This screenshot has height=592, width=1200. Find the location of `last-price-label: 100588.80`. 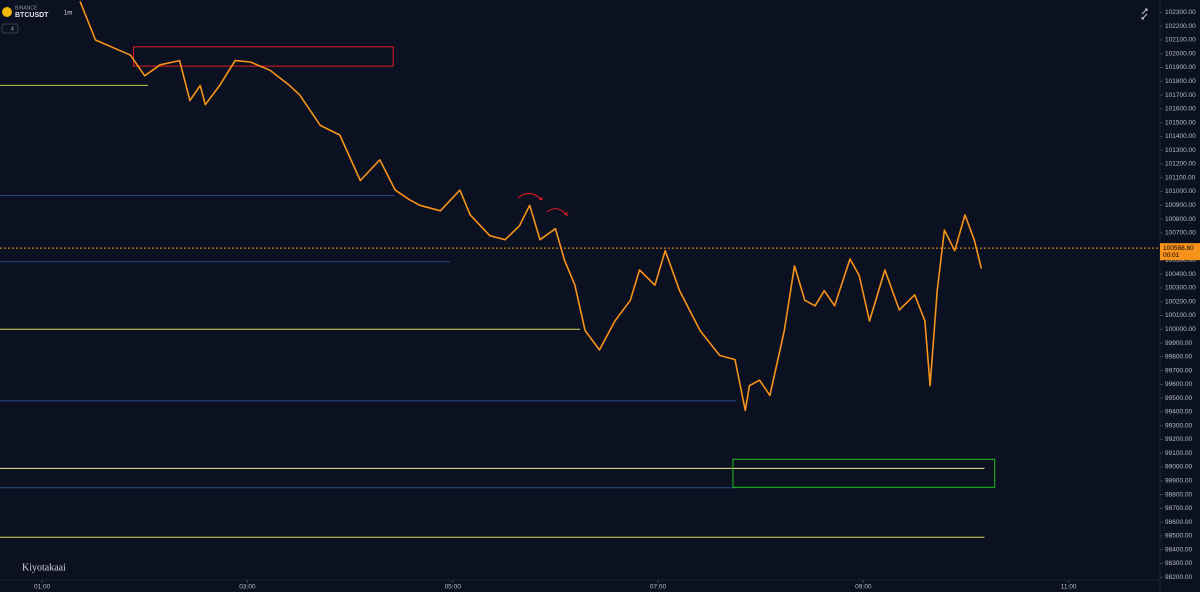

last-price-label: 100588.80 is located at coordinates (1178, 248).